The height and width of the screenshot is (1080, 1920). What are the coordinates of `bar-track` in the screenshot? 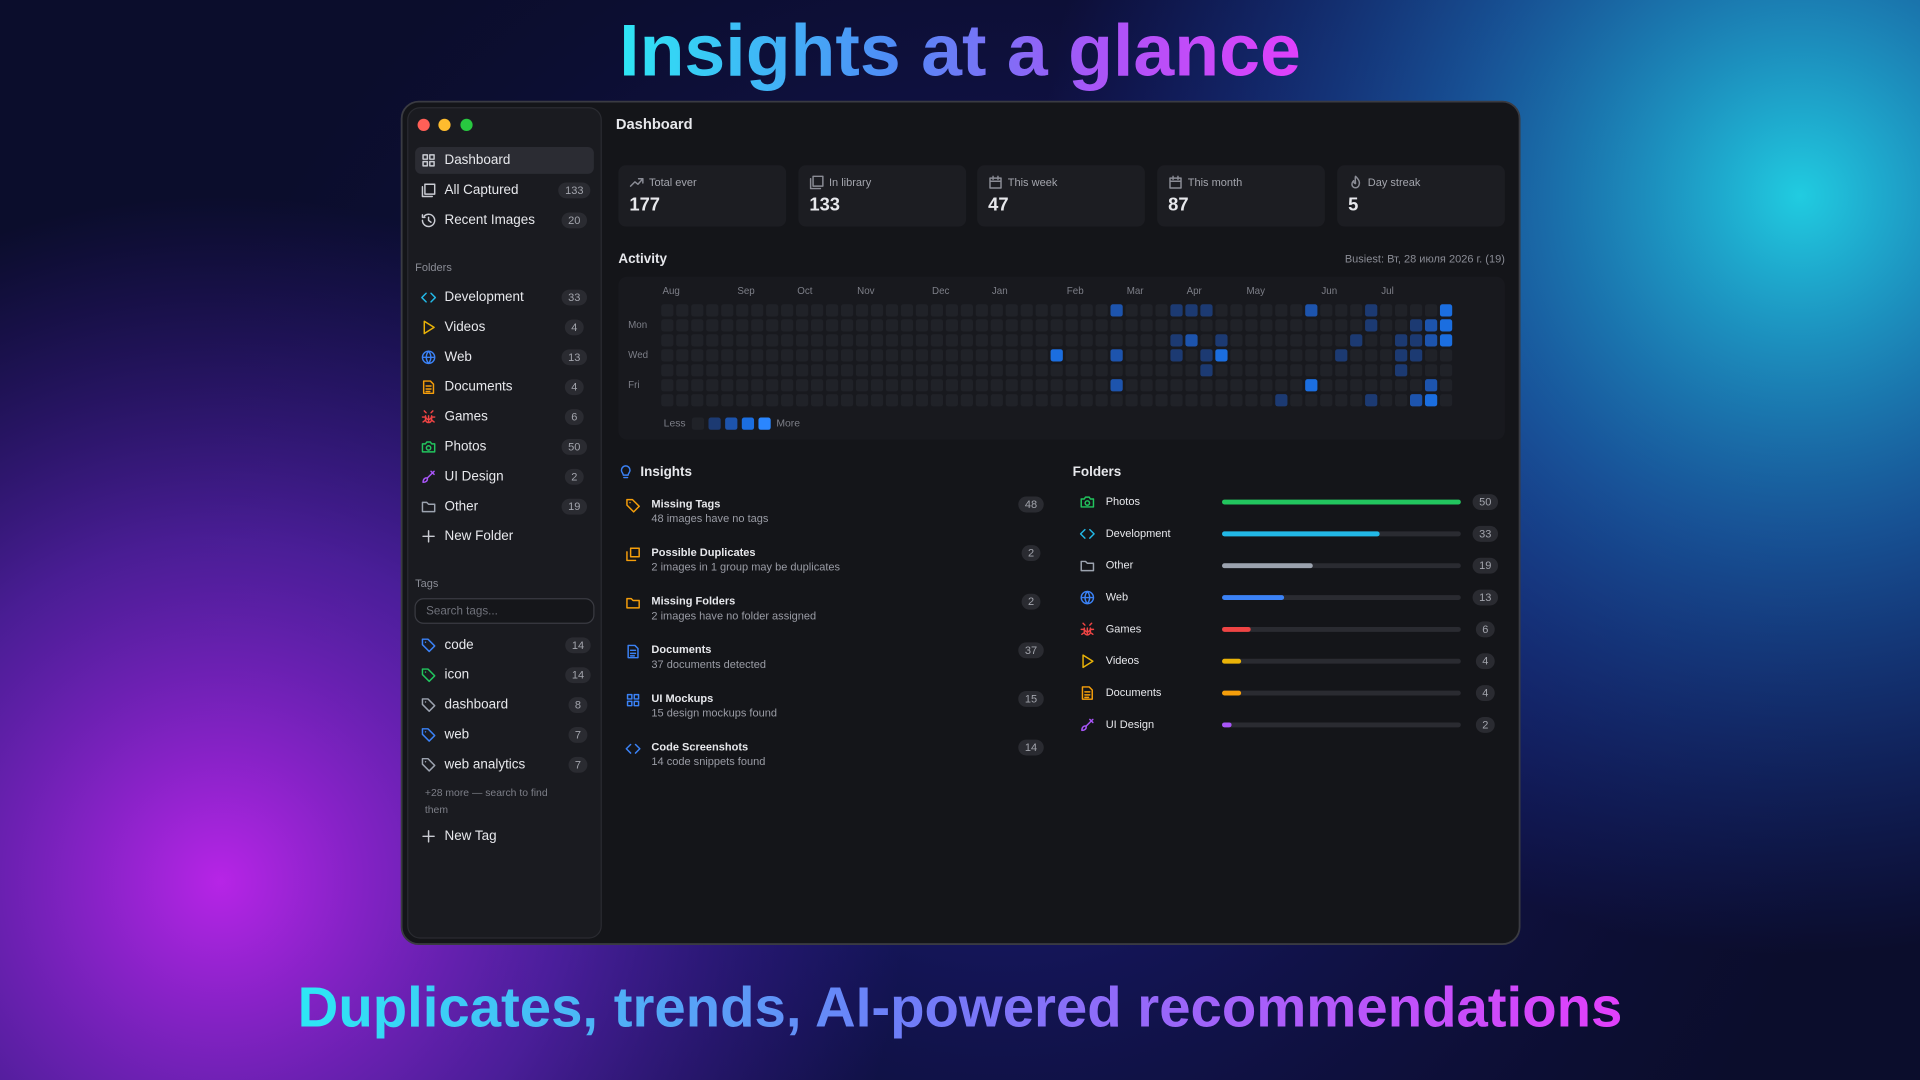 It's located at (1341, 661).